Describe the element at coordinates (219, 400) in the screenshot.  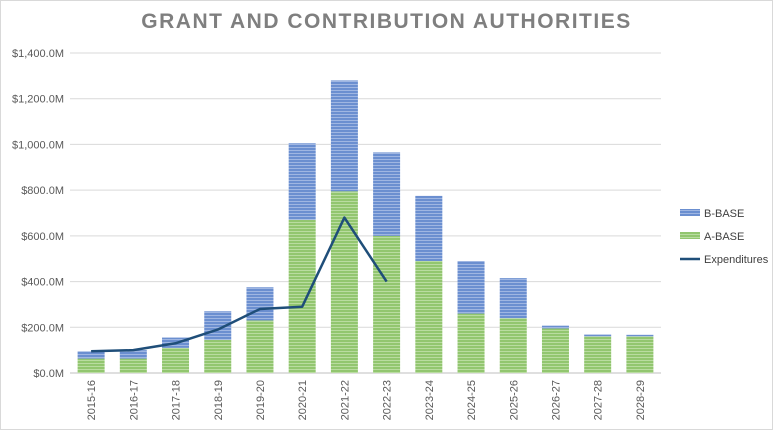
I see `x-tick-label: 2018-19` at that location.